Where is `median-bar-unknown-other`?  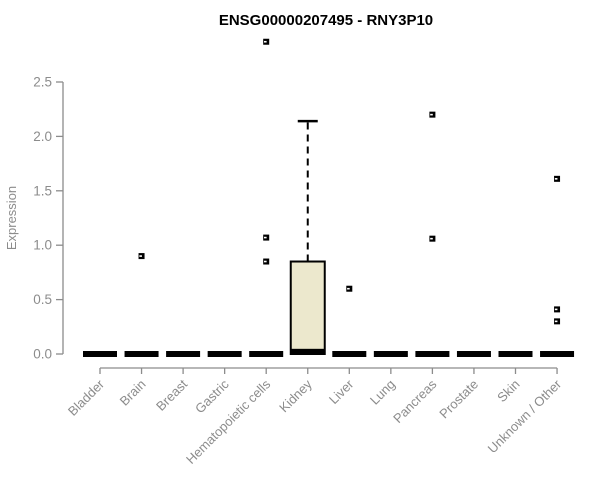
median-bar-unknown-other is located at coordinates (557, 354).